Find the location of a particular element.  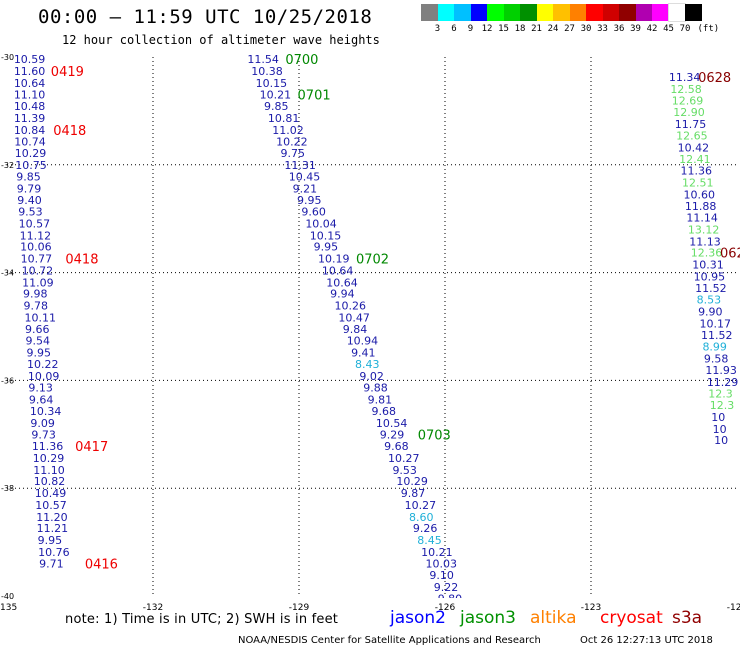

wave-height-value: 8.45 is located at coordinates (429, 540).